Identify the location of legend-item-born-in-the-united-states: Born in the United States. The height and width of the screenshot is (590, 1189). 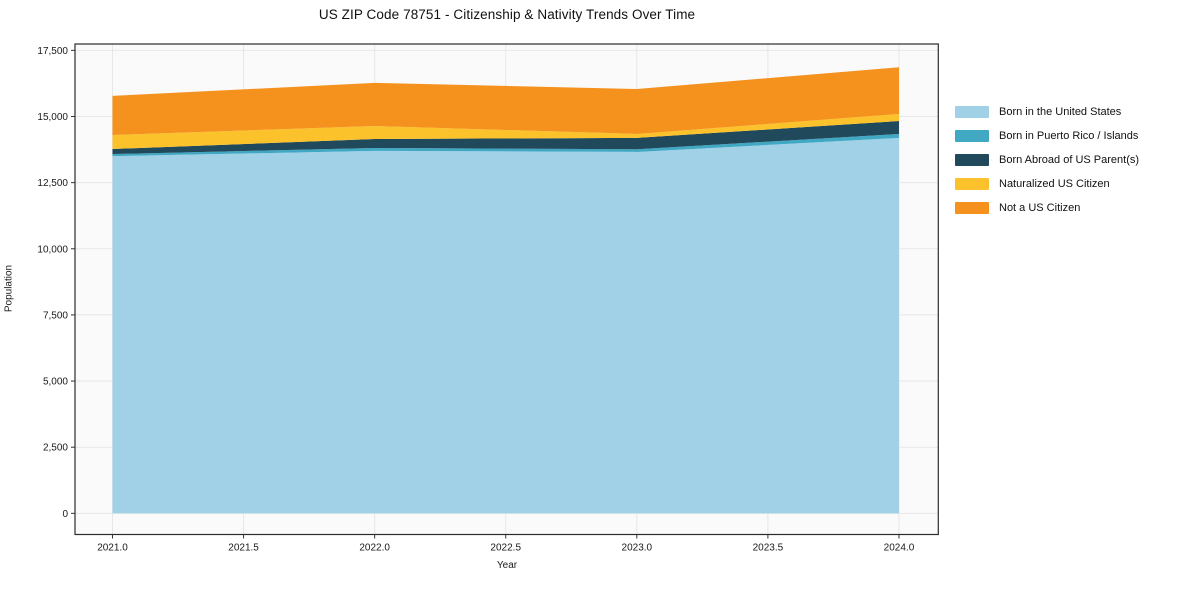
(1047, 112).